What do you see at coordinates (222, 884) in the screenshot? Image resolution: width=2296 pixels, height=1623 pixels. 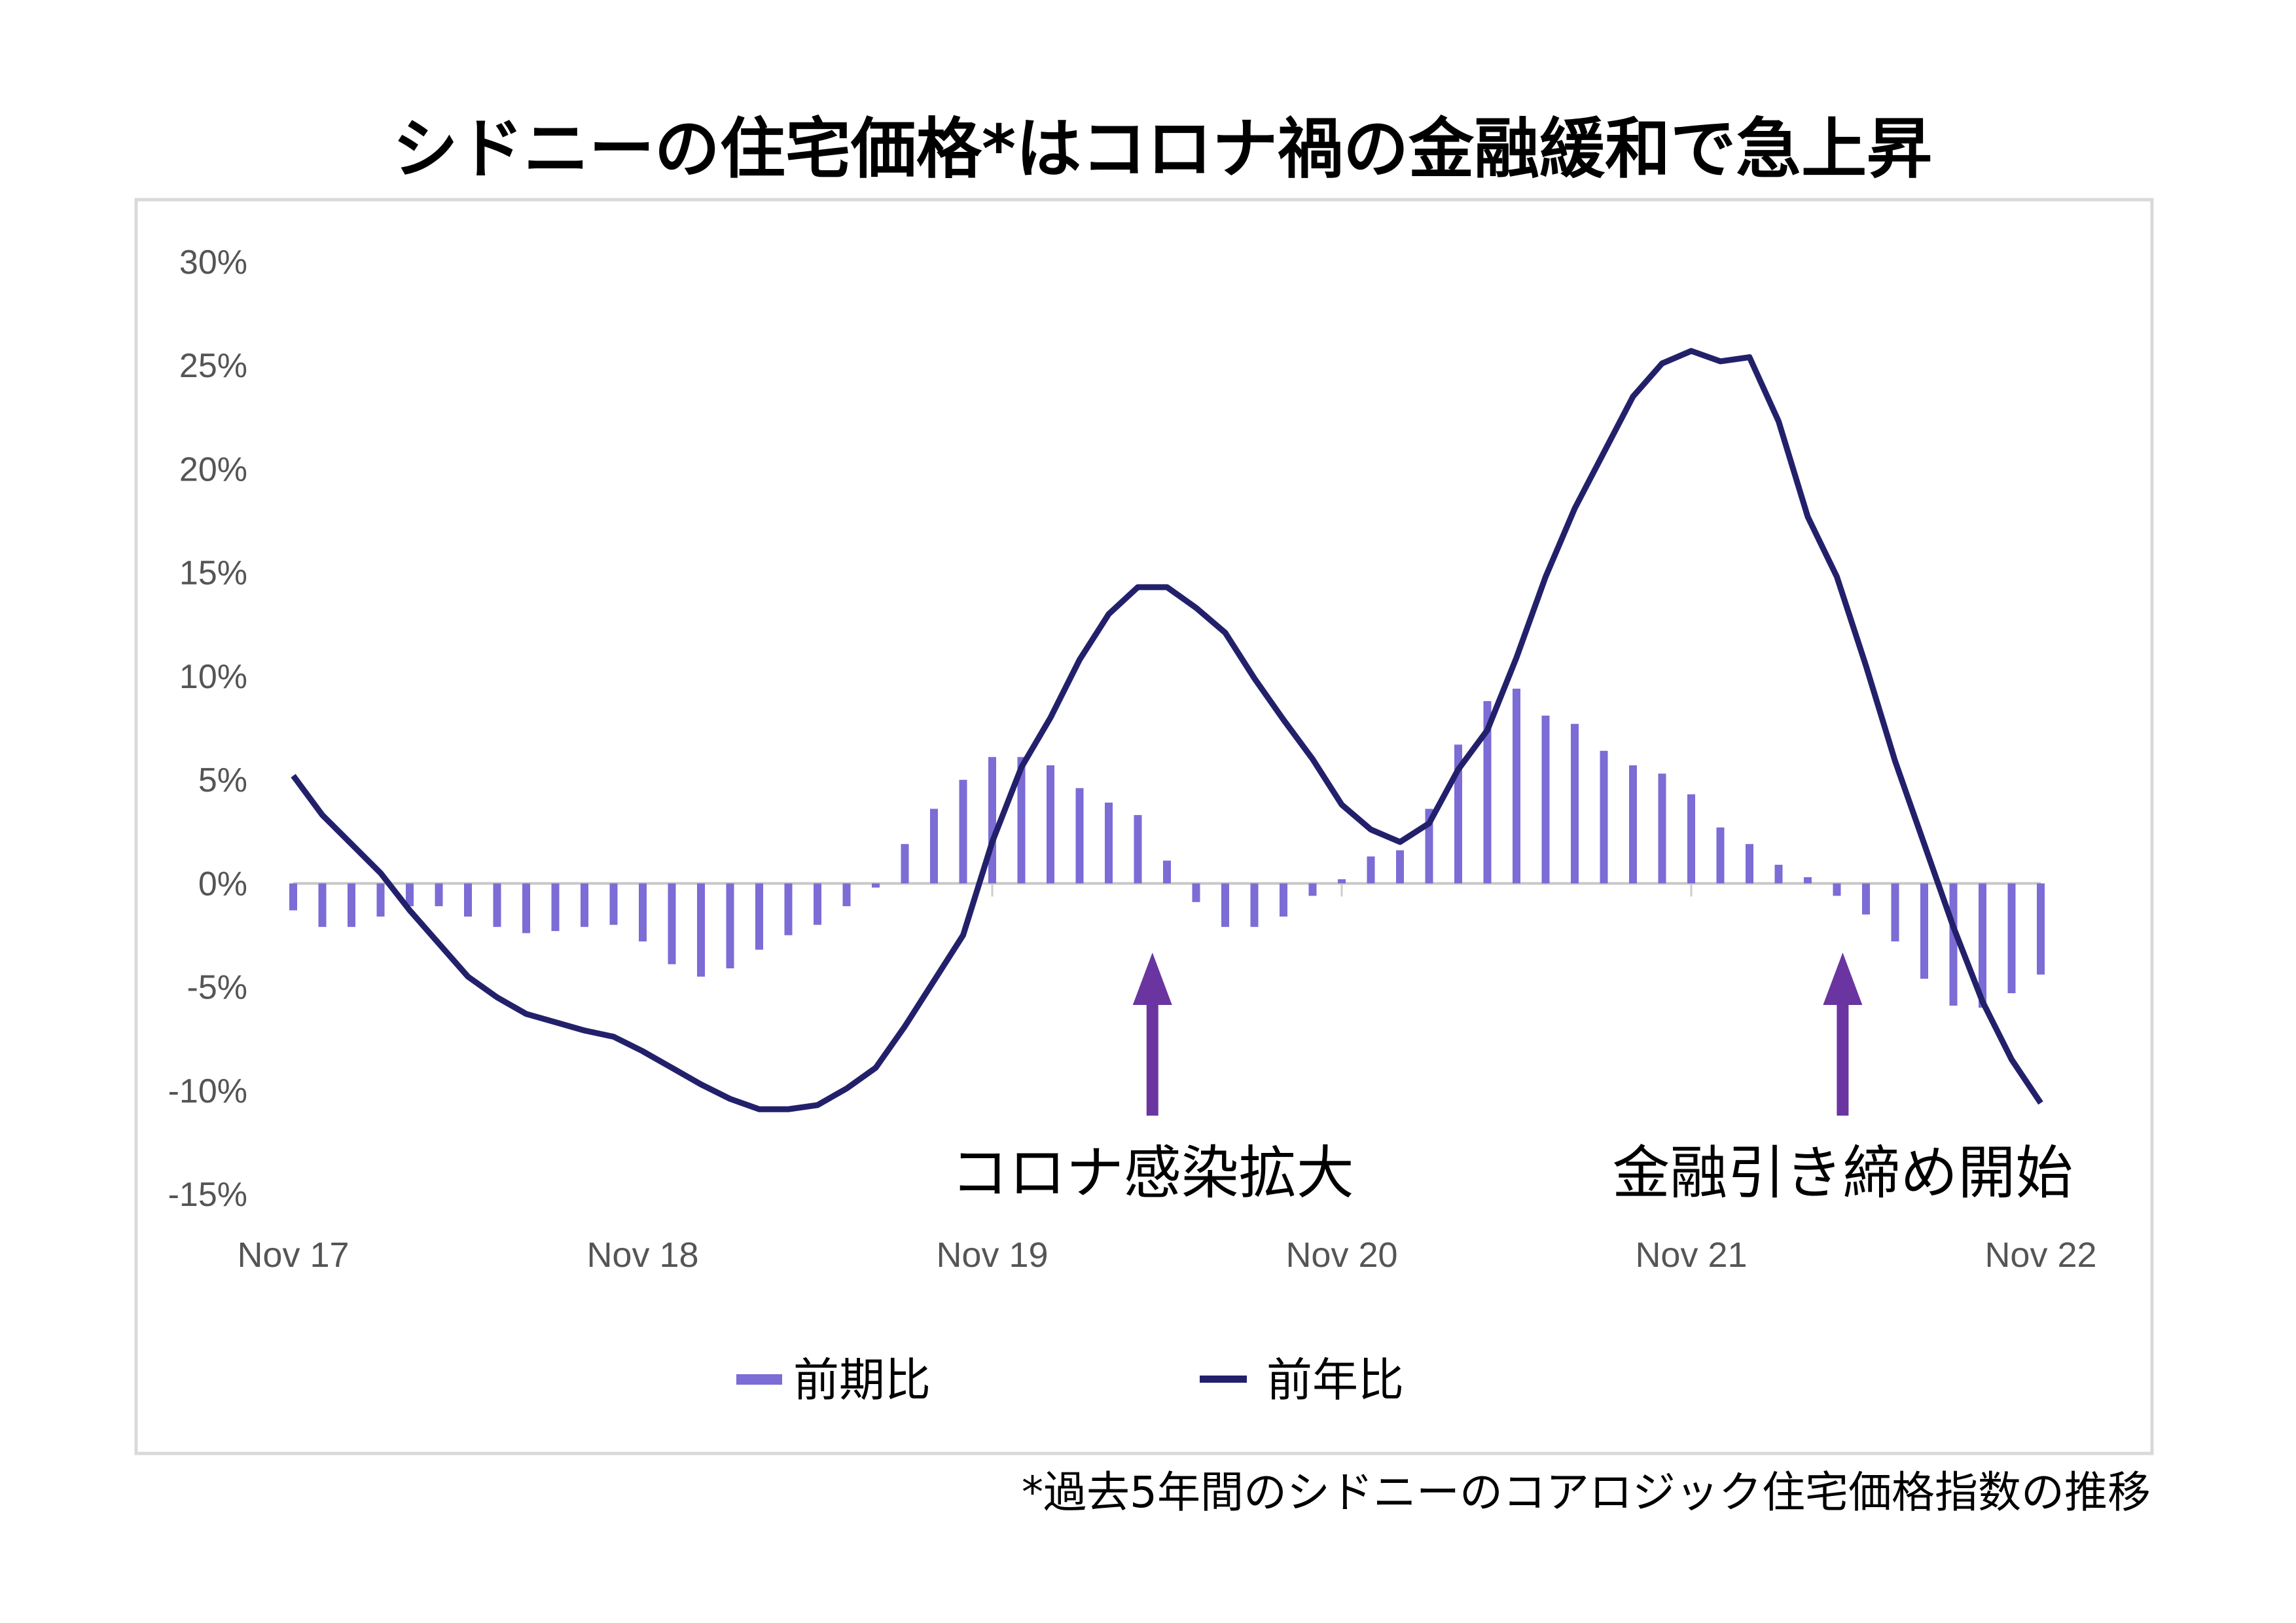 I see `y-tick-label: 0%` at bounding box center [222, 884].